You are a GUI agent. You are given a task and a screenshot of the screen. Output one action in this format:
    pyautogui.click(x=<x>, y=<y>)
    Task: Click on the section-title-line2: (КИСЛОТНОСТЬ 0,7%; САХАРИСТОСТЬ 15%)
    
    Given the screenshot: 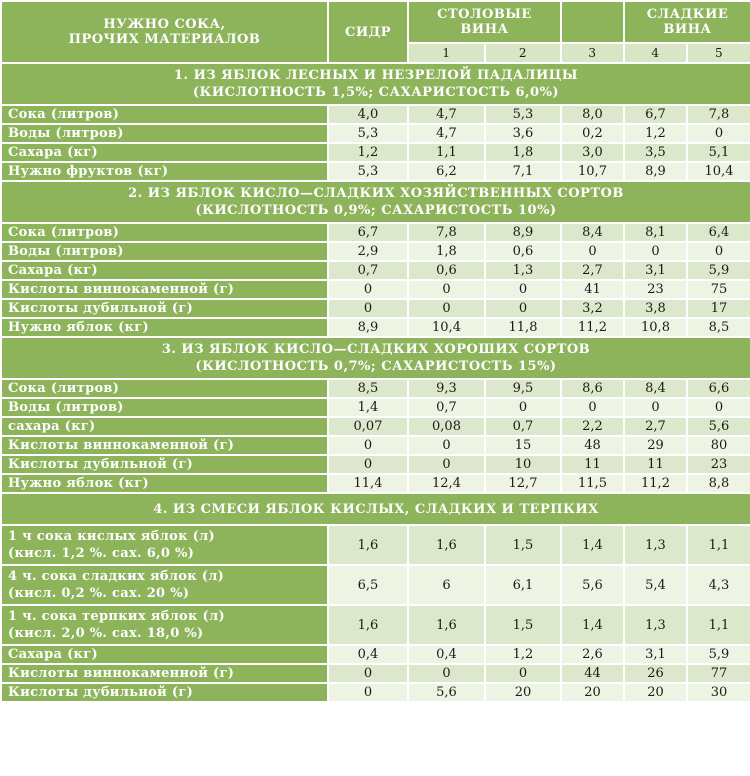 What is the action you would take?
    pyautogui.click(x=376, y=366)
    